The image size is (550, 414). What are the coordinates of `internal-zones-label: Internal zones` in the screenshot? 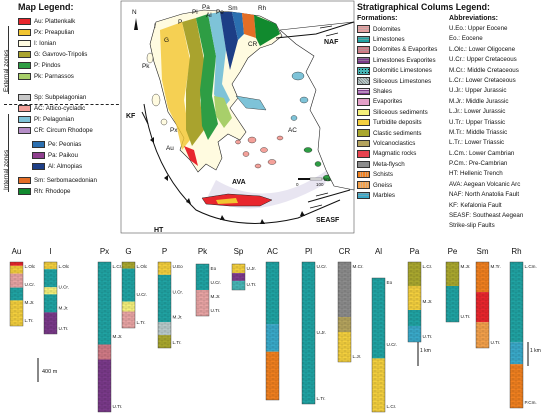 It's located at (6, 169).